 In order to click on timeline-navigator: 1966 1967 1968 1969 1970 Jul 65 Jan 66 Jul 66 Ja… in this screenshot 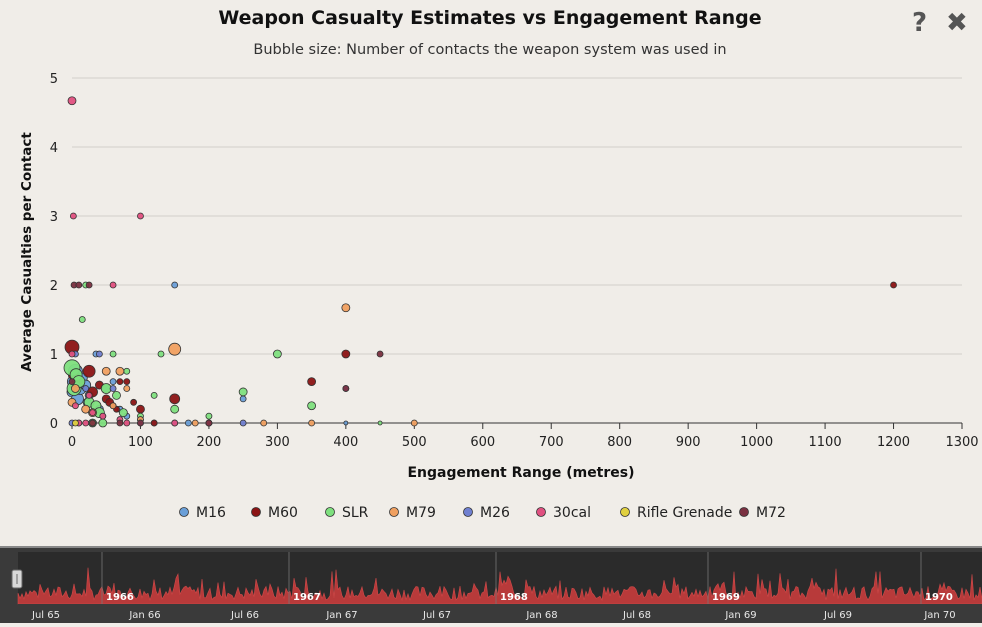, I will do `click(491, 585)`.